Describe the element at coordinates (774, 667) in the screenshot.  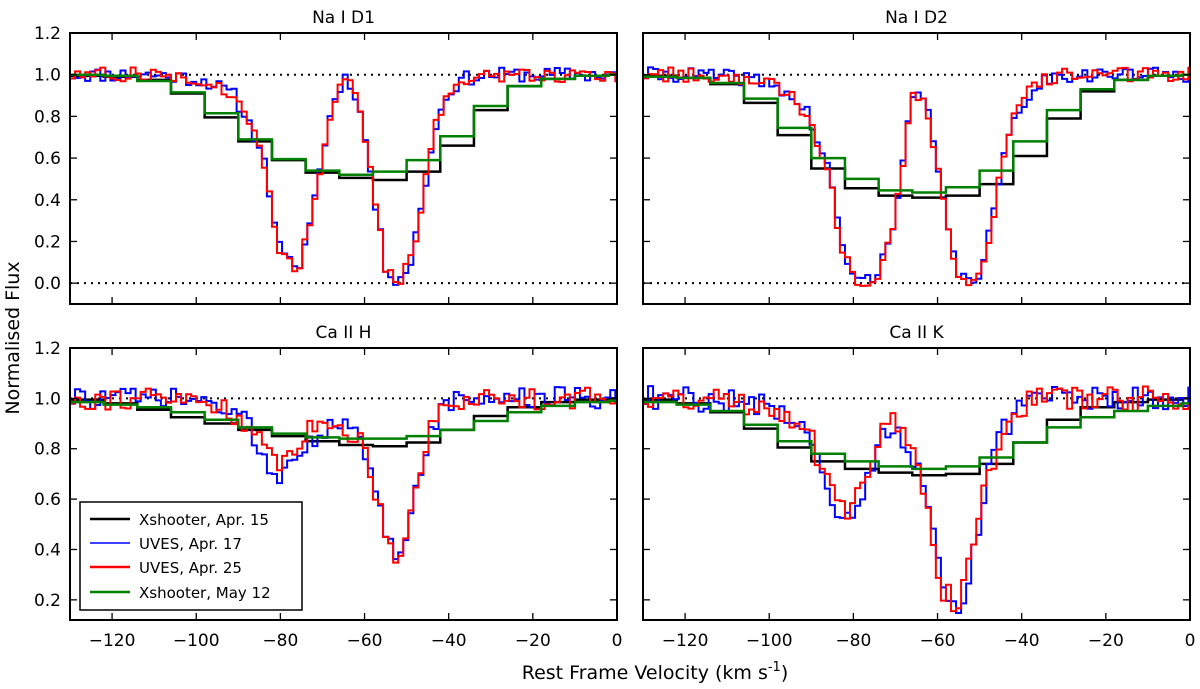
I see `x-axis-label-exponent: -1` at that location.